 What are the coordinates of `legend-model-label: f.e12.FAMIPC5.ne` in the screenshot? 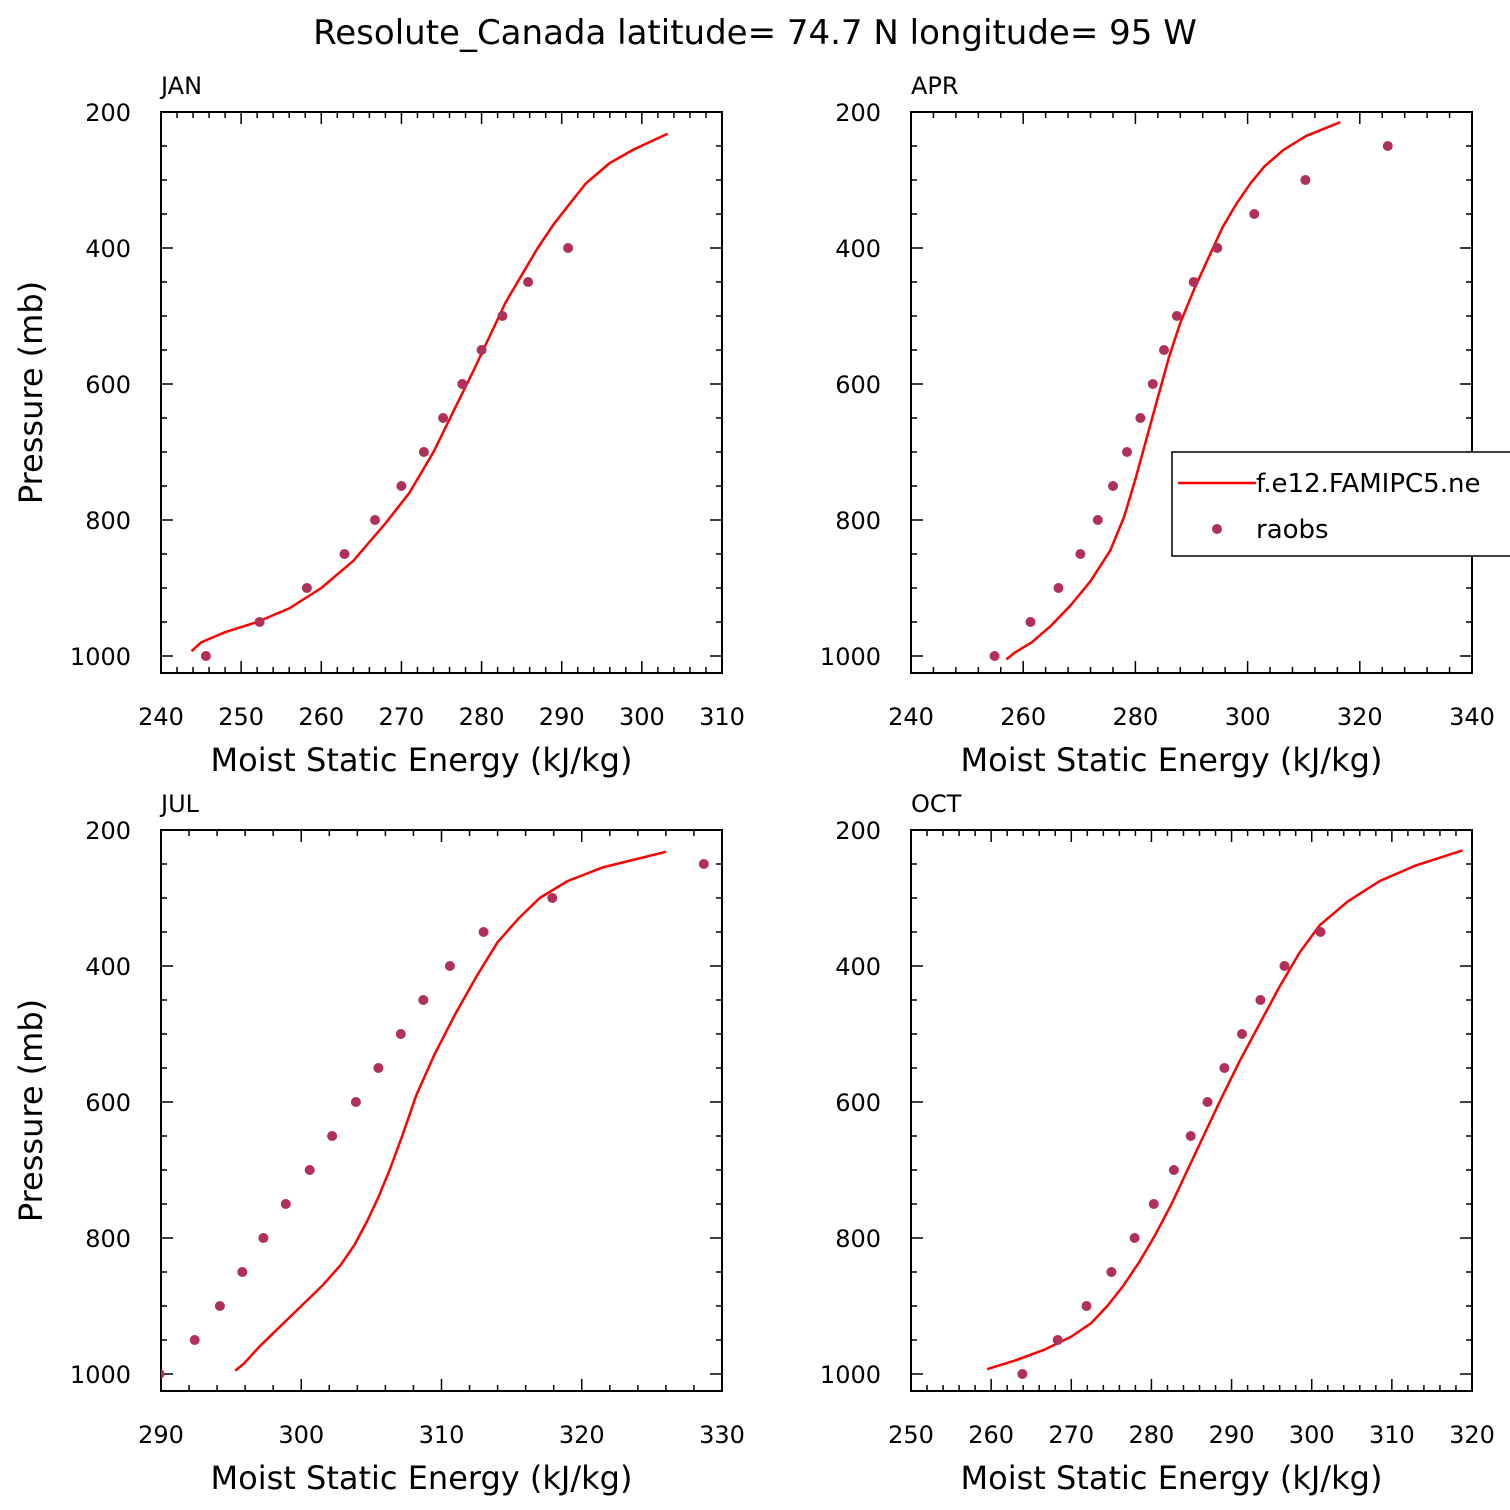 It's located at (1368, 484).